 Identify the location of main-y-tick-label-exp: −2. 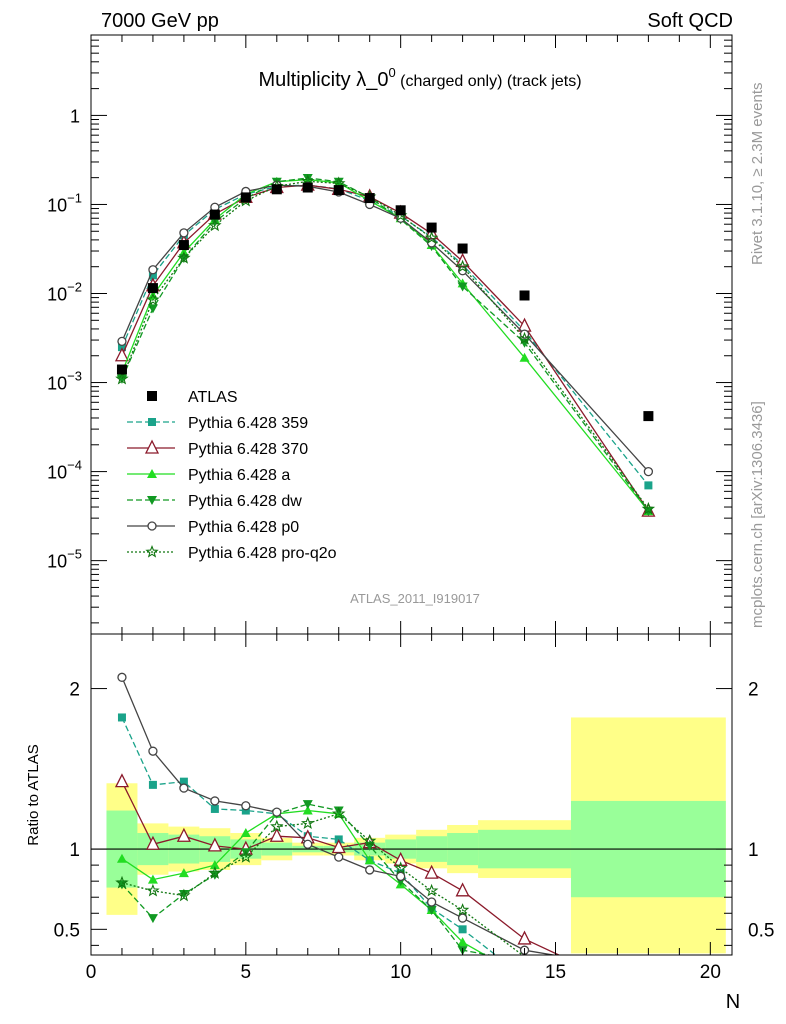
(74, 287).